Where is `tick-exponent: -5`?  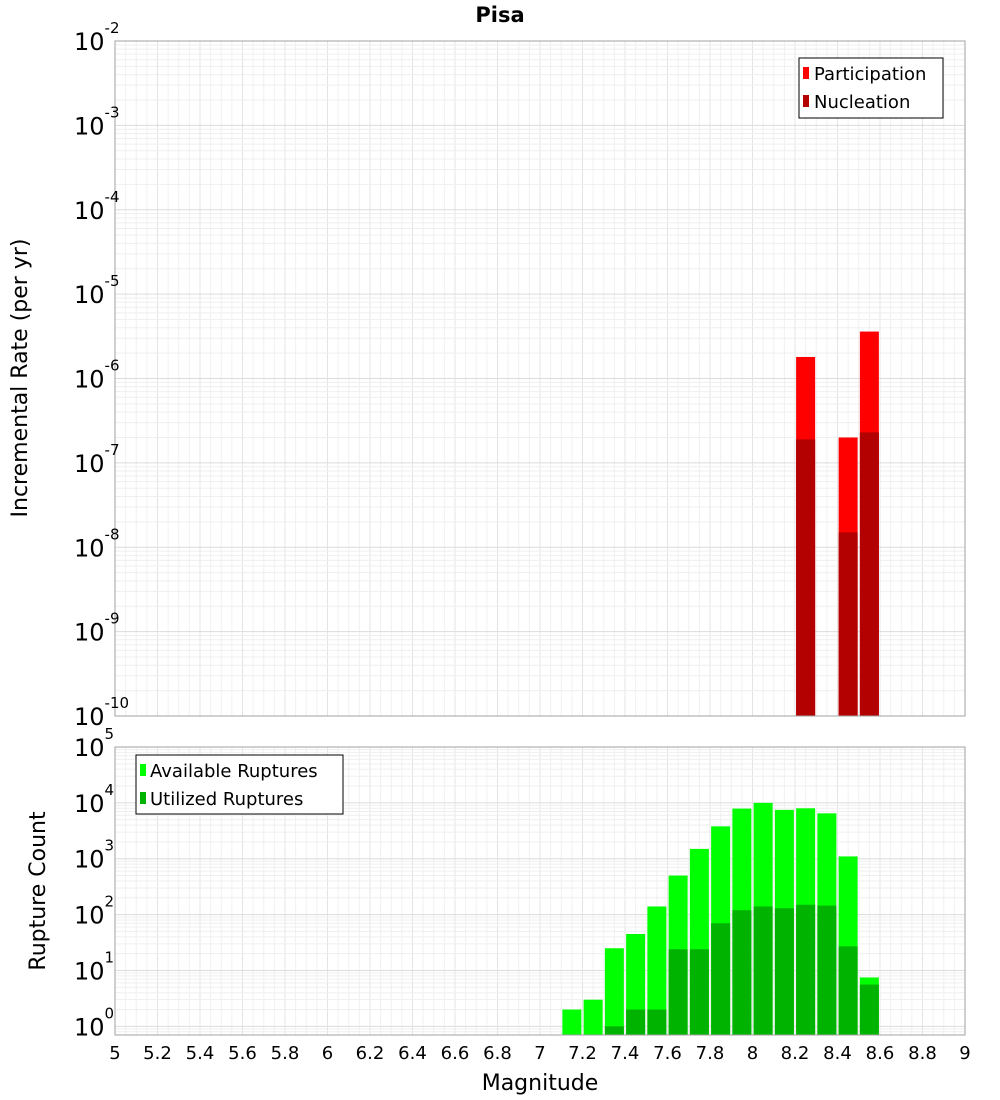 tick-exponent: -5 is located at coordinates (112, 281).